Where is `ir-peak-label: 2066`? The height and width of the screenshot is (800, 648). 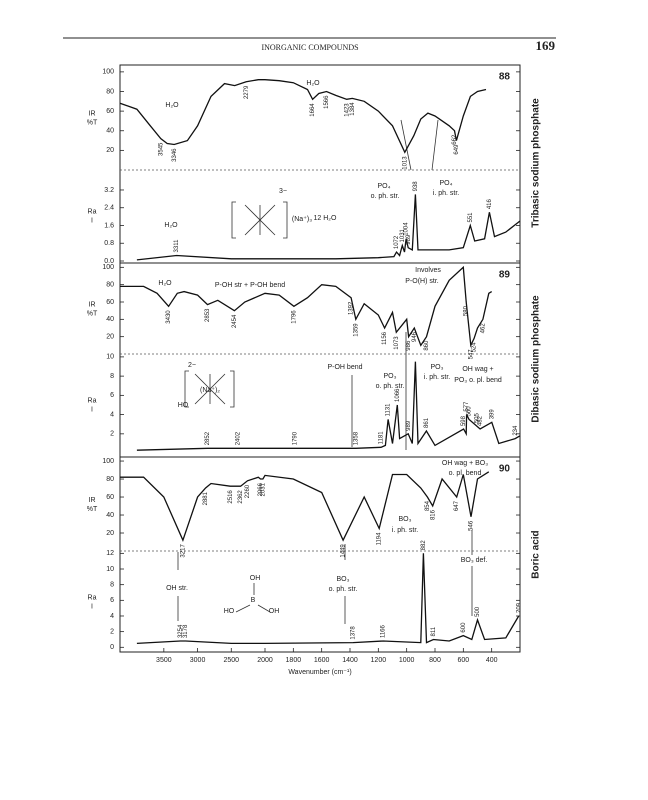 ir-peak-label: 2066 is located at coordinates (261, 489).